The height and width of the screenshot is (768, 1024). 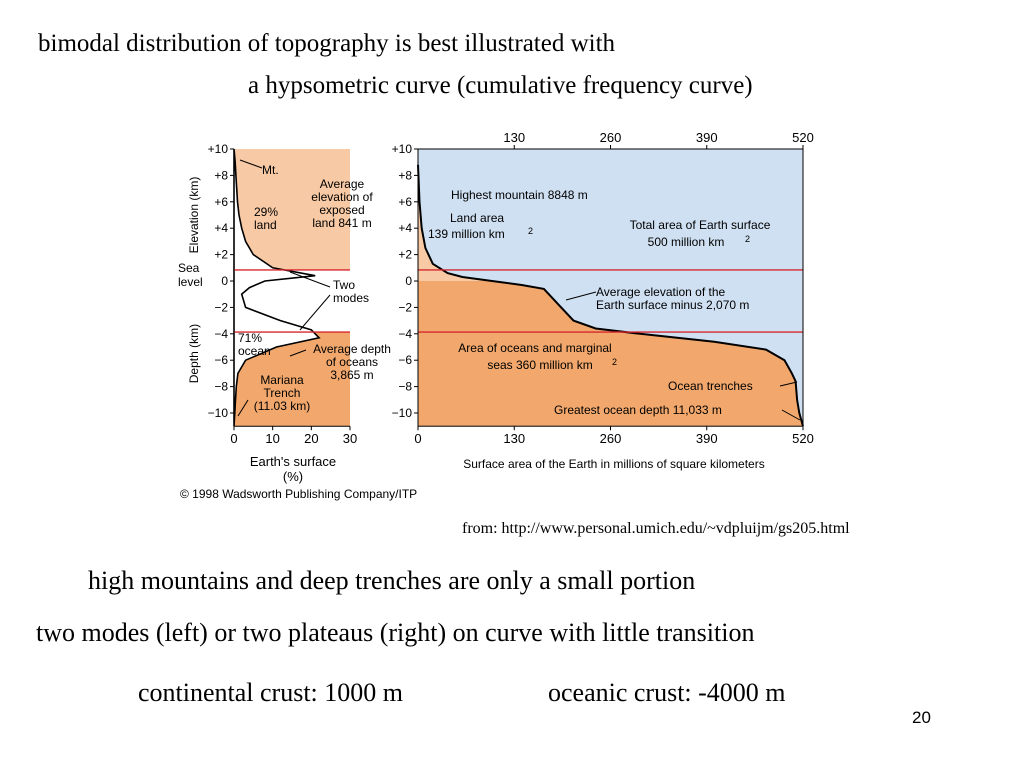 What do you see at coordinates (405, 175) in the screenshot?
I see `right-y-tick-label: +8` at bounding box center [405, 175].